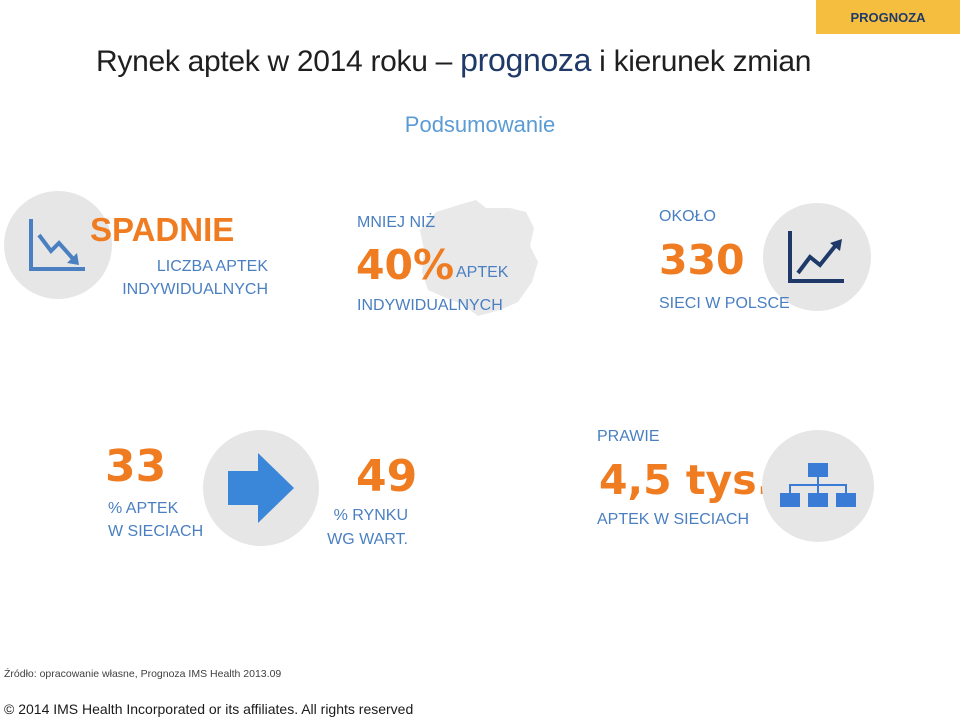 The image size is (960, 721). I want to click on stat4-line1: % APTEK, so click(143, 508).